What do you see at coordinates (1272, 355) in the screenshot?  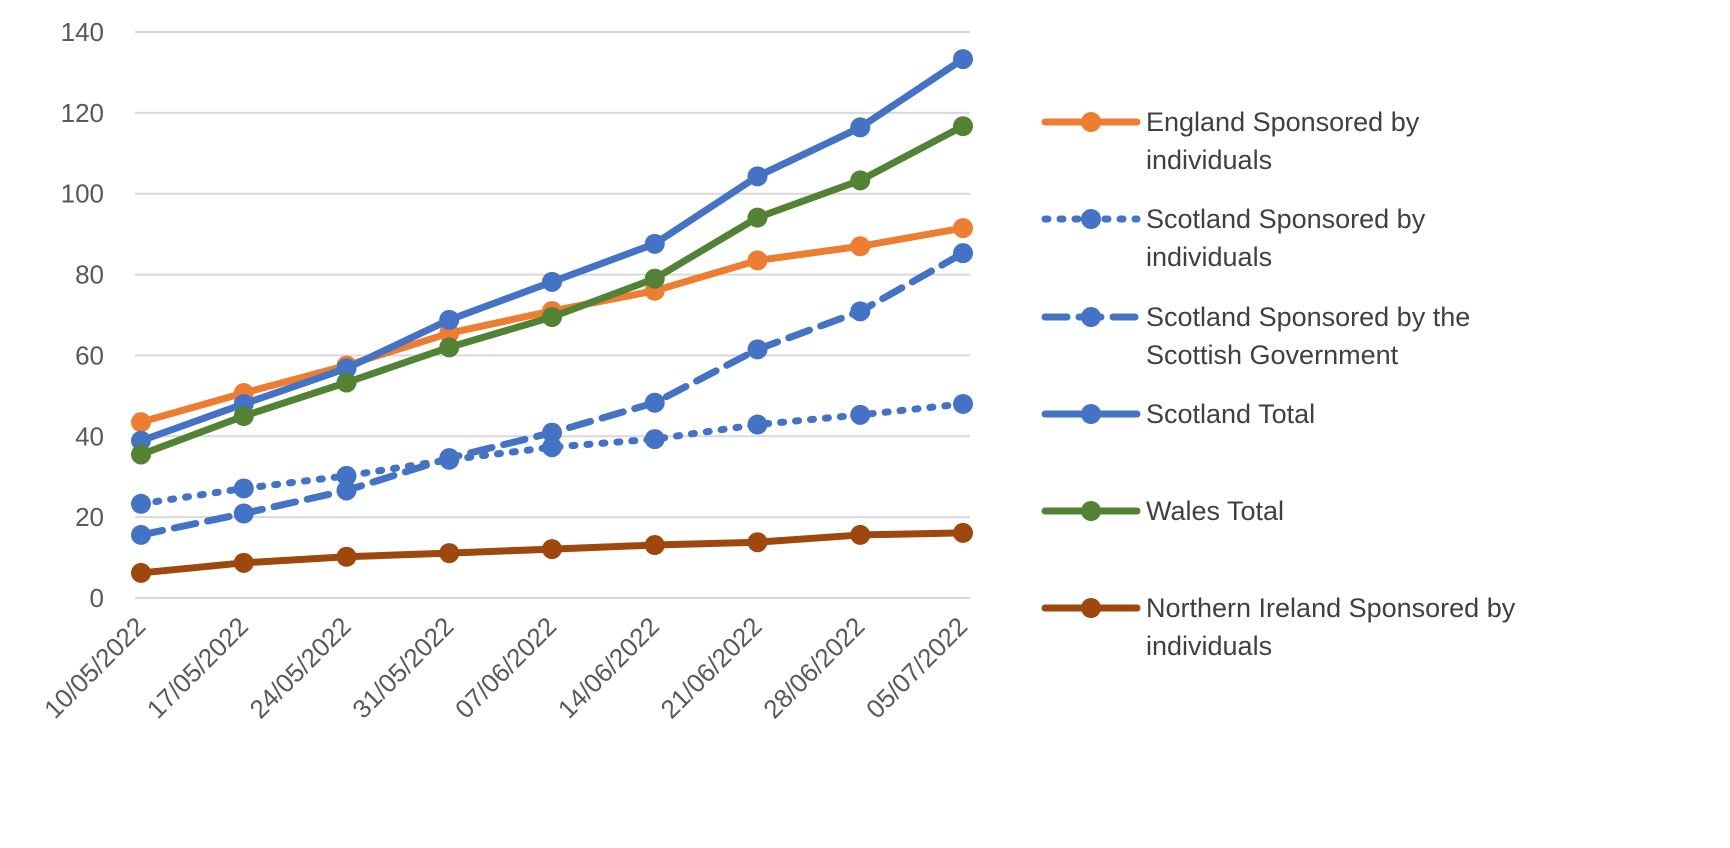 I see `legend-label: Scottish Government` at bounding box center [1272, 355].